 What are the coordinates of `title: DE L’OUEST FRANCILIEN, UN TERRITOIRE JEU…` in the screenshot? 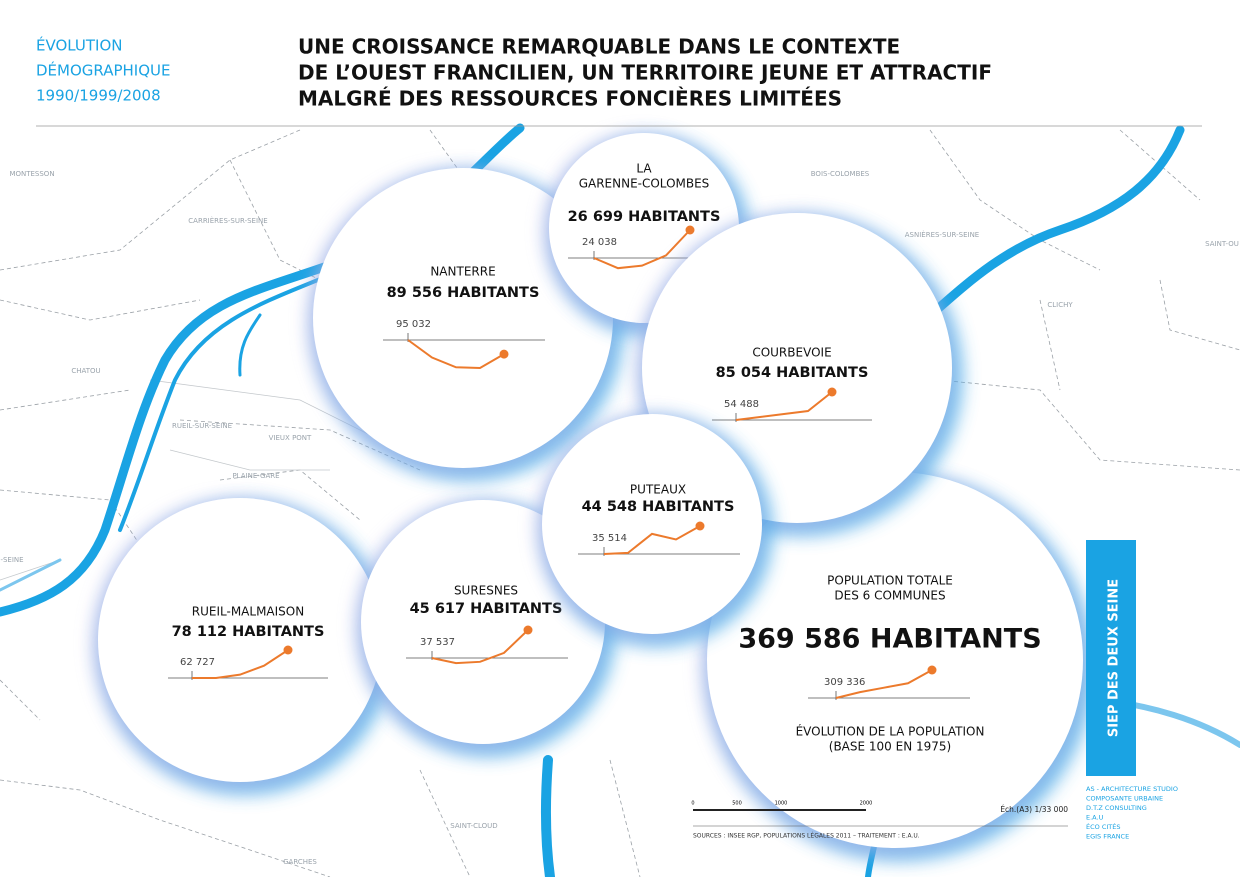 It's located at (645, 73).